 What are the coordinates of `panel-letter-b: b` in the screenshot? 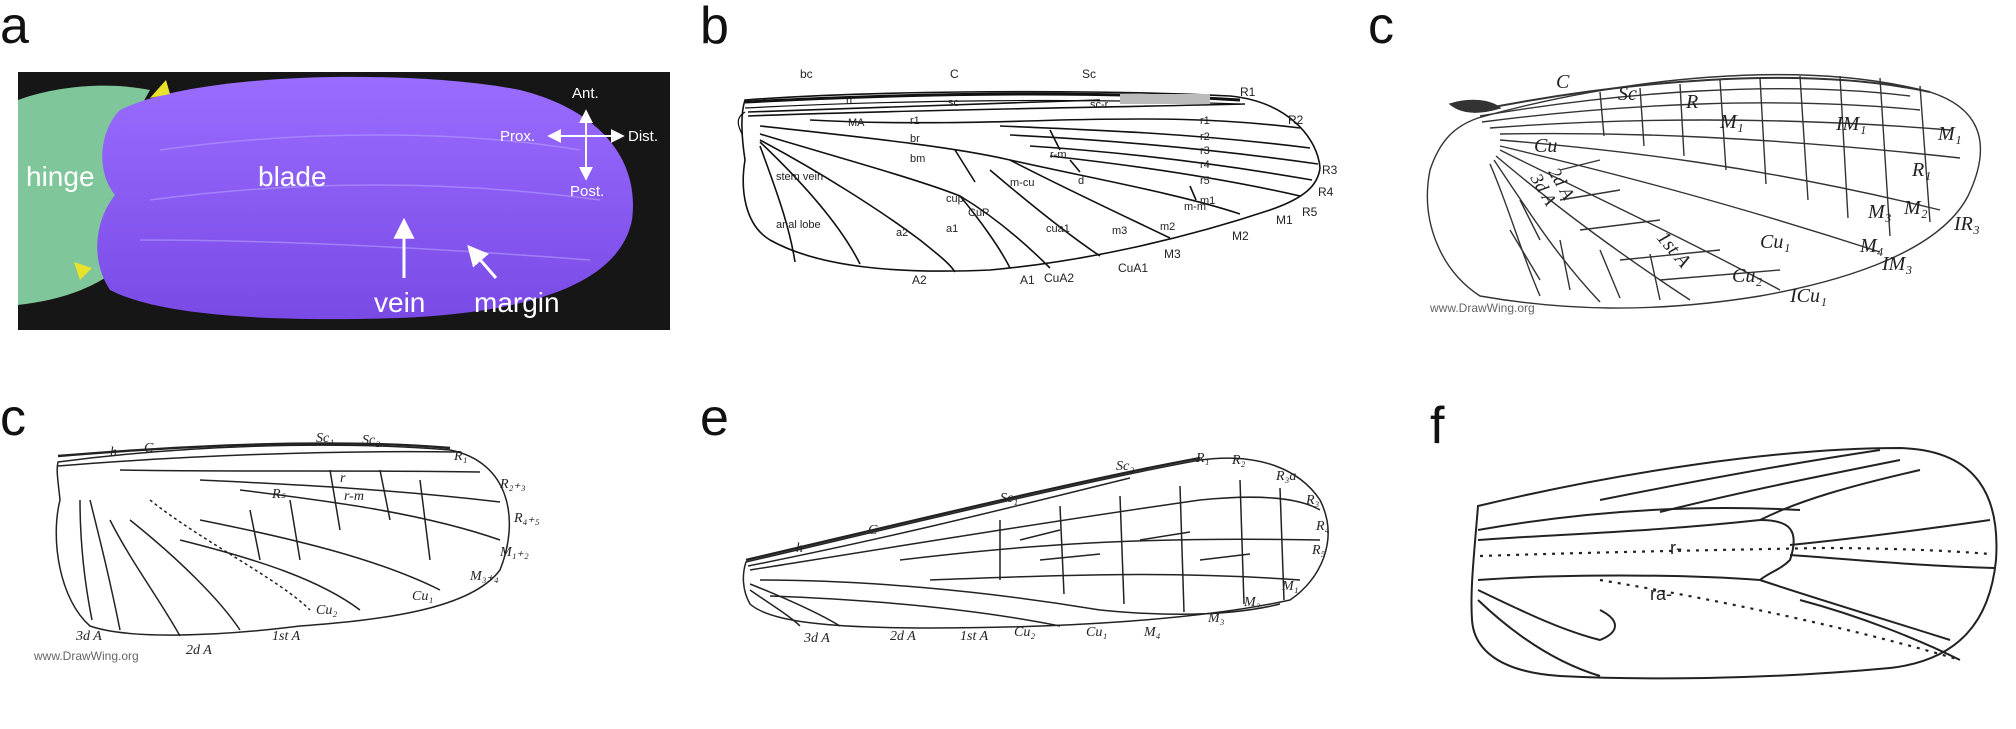 It's located at (714, 27).